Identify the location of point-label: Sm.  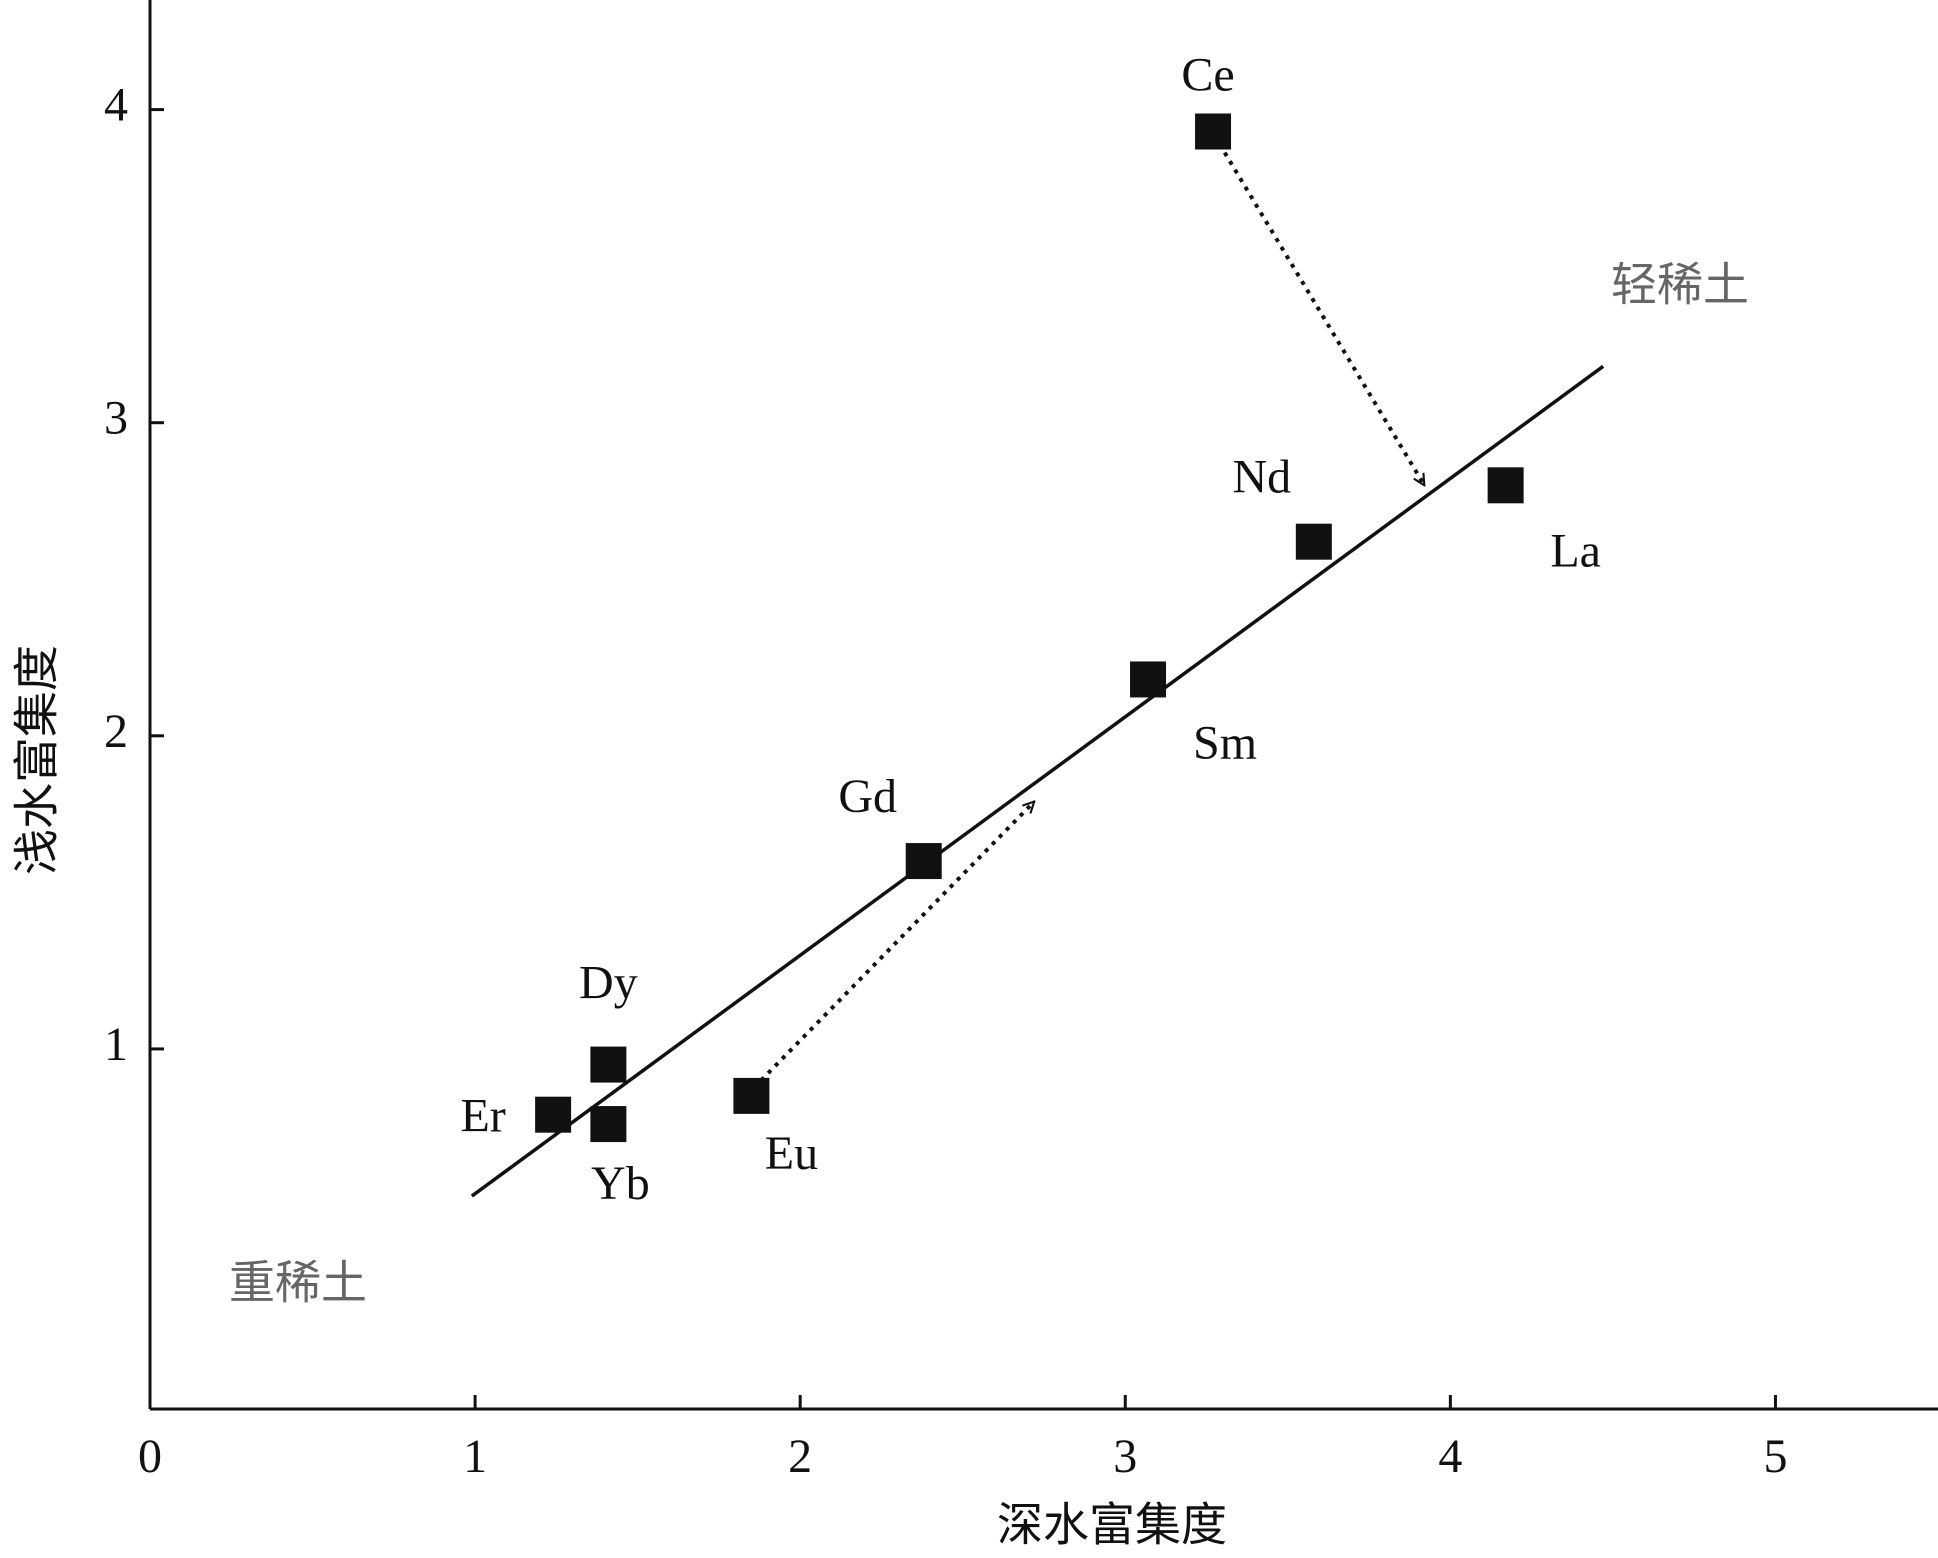
(1225, 742).